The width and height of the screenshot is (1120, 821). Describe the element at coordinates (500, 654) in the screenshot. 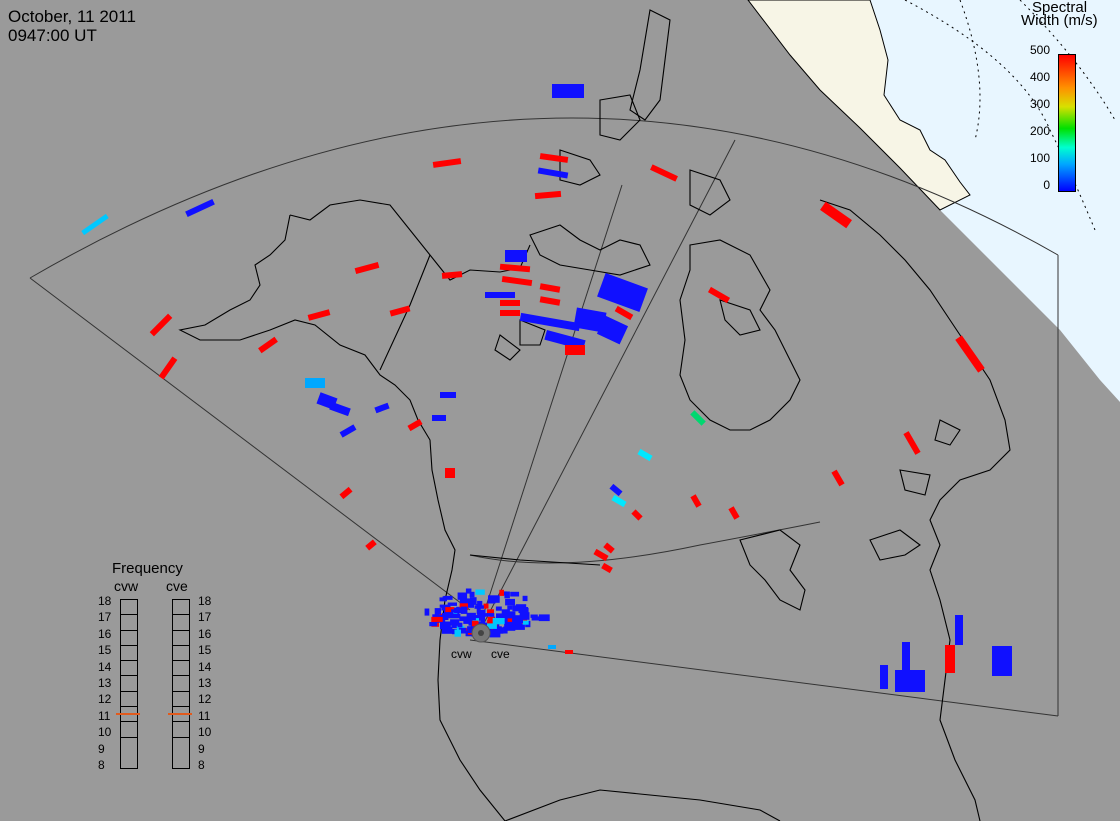

I see `radar-label-east: cve` at that location.